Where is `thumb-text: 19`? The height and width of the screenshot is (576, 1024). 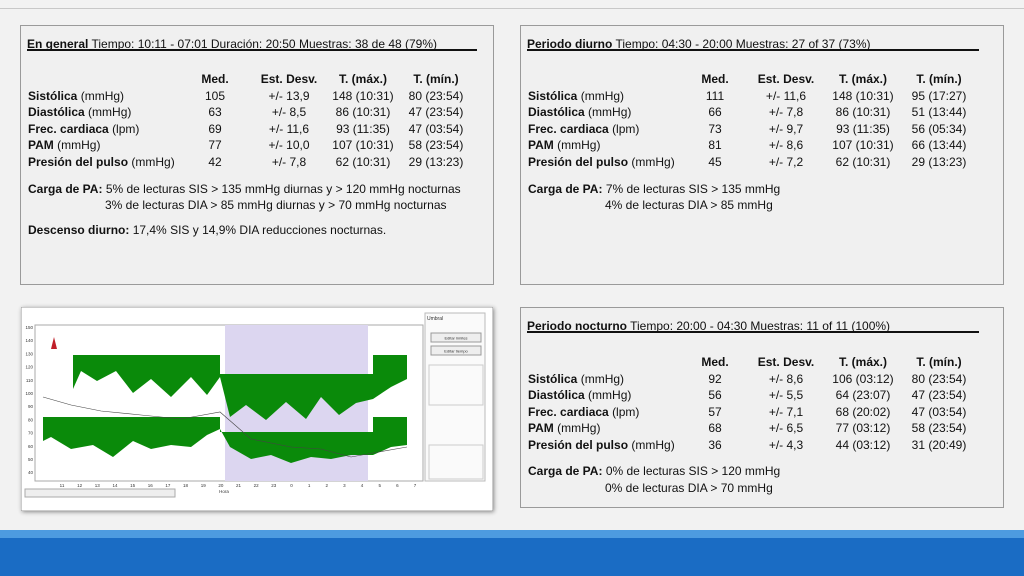
thumb-text: 19 is located at coordinates (204, 485).